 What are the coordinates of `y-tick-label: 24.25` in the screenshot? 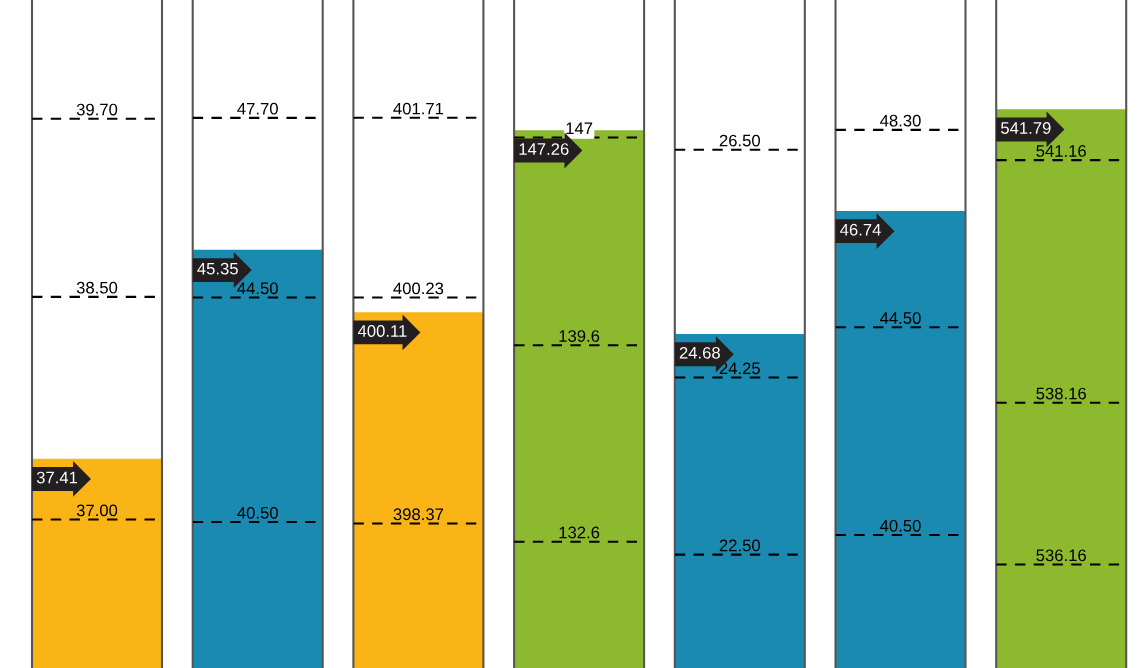 It's located at (739, 368).